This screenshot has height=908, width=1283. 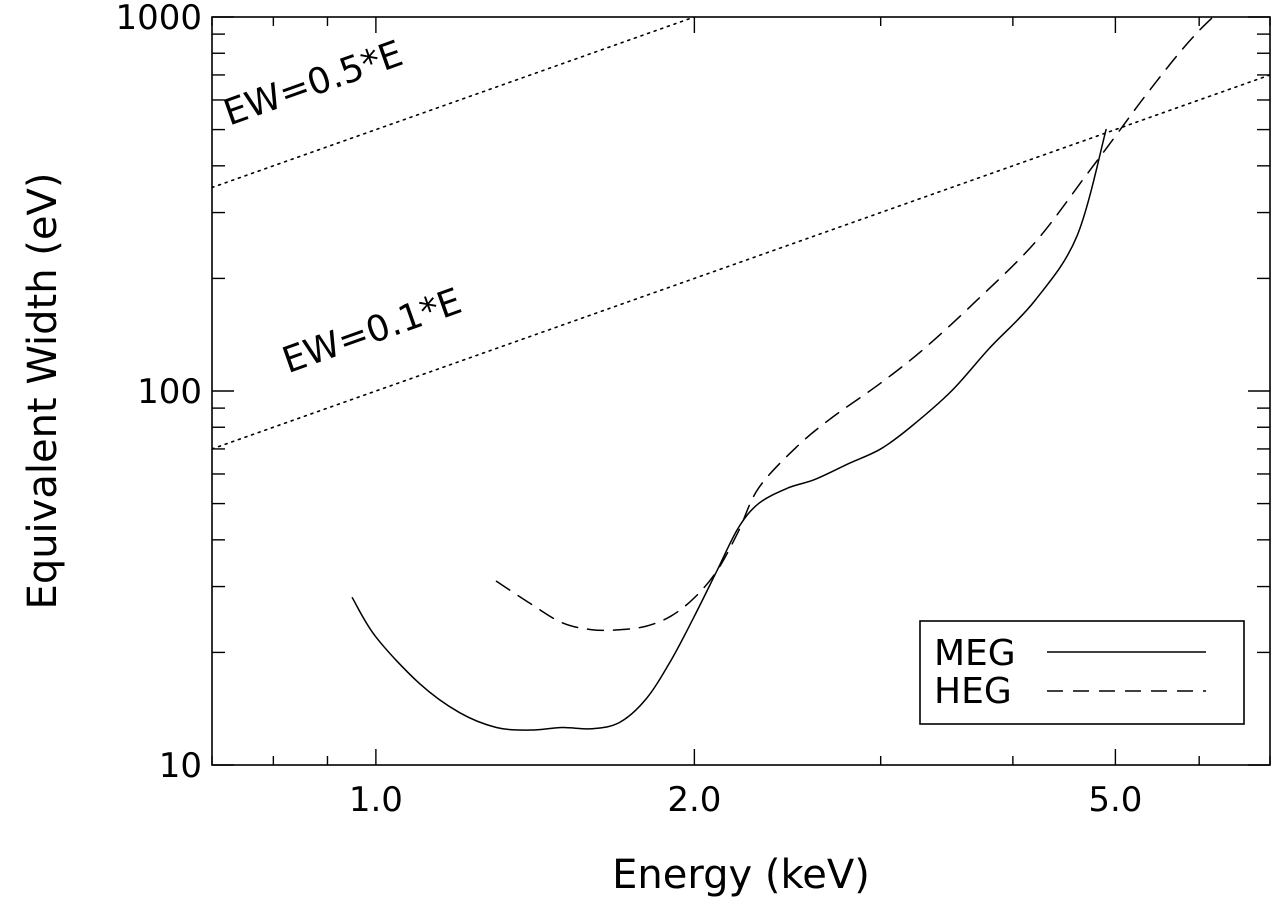 I want to click on legend-label-heg: HEG, so click(x=973, y=691).